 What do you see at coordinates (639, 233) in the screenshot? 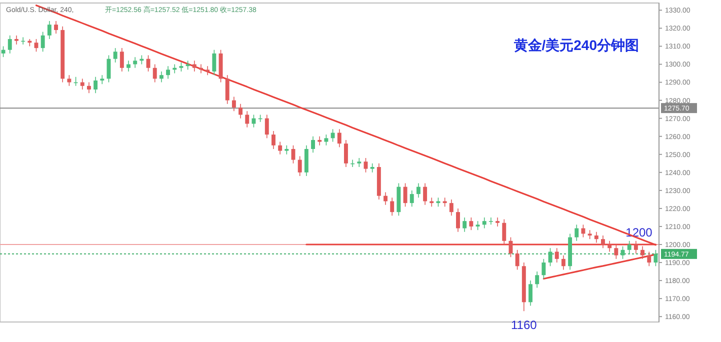
I see `annotation: 1200` at bounding box center [639, 233].